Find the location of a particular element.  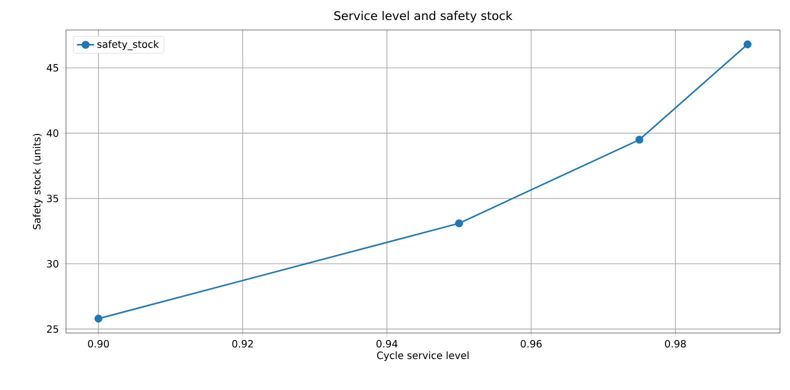

x-tick-label: 0.96 is located at coordinates (531, 344).